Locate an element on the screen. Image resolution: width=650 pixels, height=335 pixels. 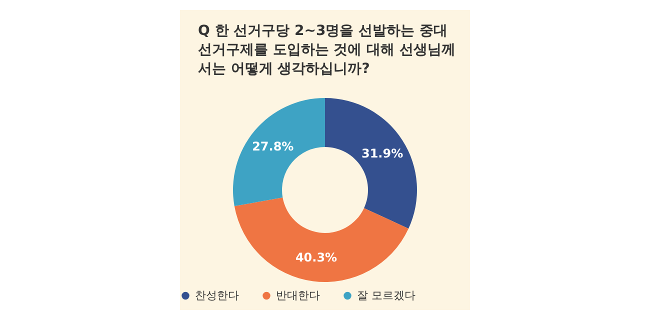
data-label: 40.3% is located at coordinates (316, 257).